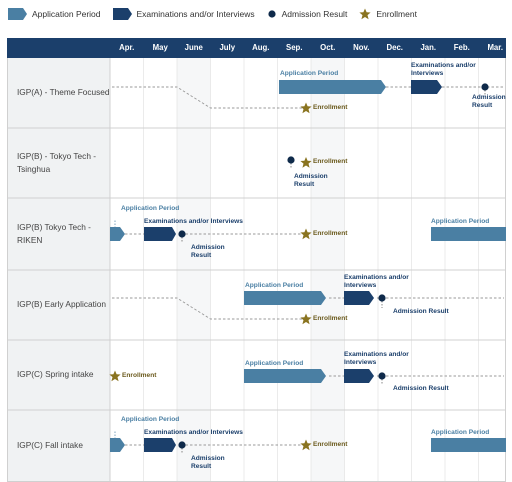 The width and height of the screenshot is (512, 482). What do you see at coordinates (54, 233) in the screenshot?
I see `row-label-igp-b-riken: IGP(B) Tokyo Tech - RIKEN` at bounding box center [54, 233].